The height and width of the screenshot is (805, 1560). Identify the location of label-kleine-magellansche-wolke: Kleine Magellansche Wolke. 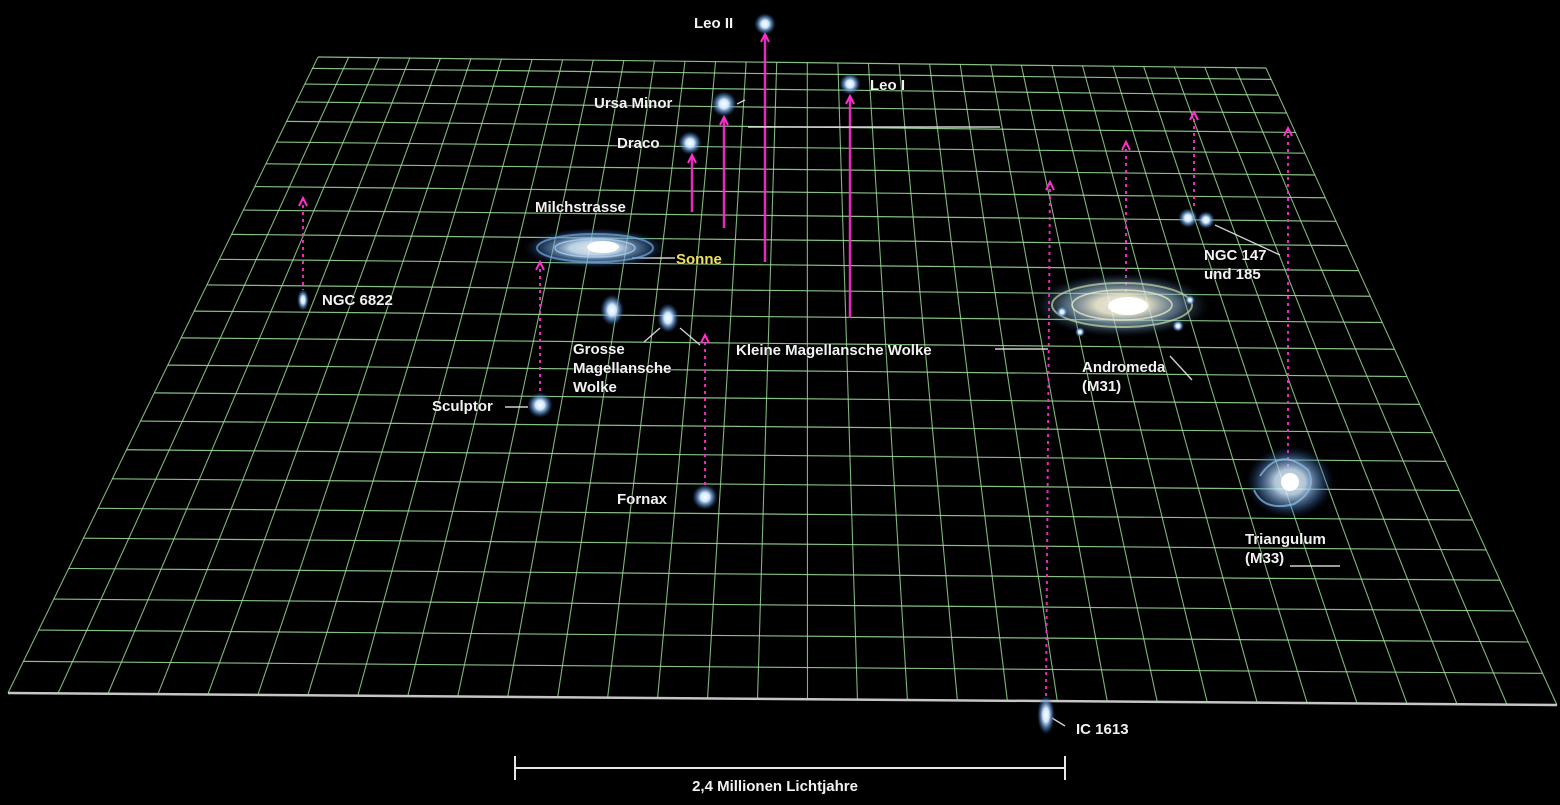
(834, 350).